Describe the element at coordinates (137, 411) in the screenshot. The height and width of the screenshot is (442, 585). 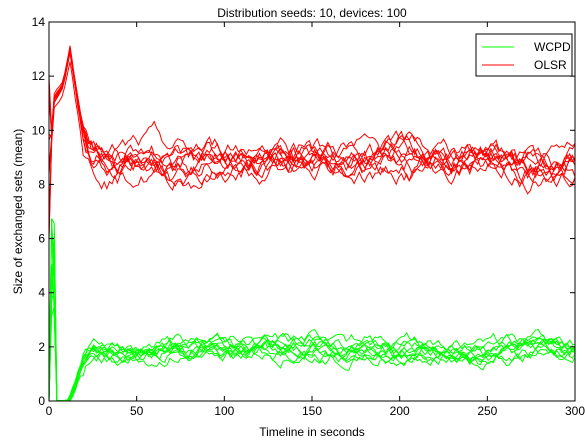
I see `x-tick-label: 50` at that location.